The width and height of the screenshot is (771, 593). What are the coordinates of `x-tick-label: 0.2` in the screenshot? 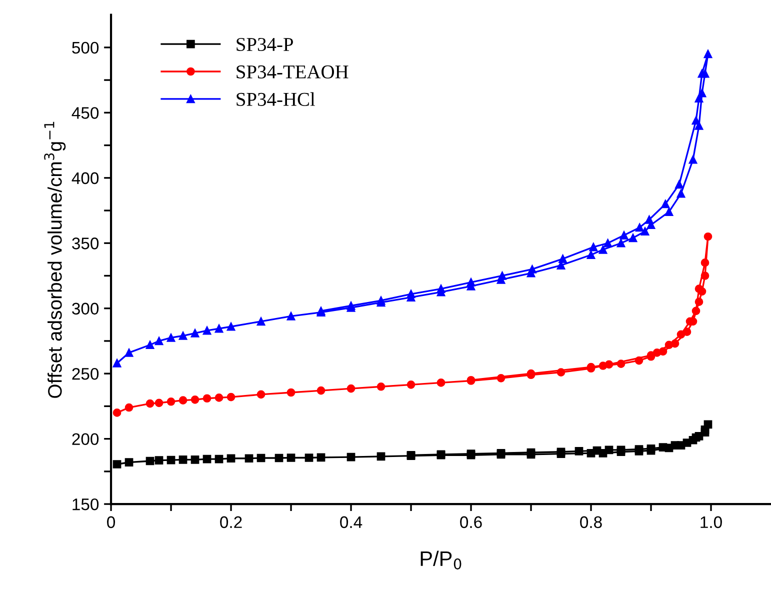 It's located at (231, 522).